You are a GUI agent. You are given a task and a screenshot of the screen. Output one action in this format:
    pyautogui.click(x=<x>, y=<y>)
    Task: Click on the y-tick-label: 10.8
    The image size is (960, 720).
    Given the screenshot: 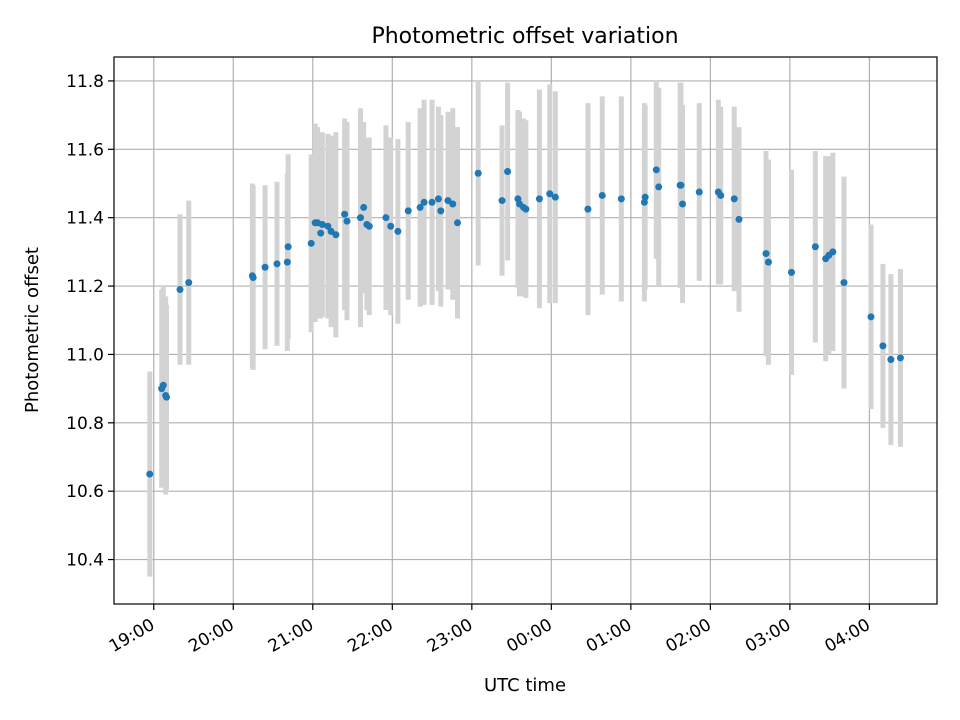 What is the action you would take?
    pyautogui.click(x=85, y=424)
    